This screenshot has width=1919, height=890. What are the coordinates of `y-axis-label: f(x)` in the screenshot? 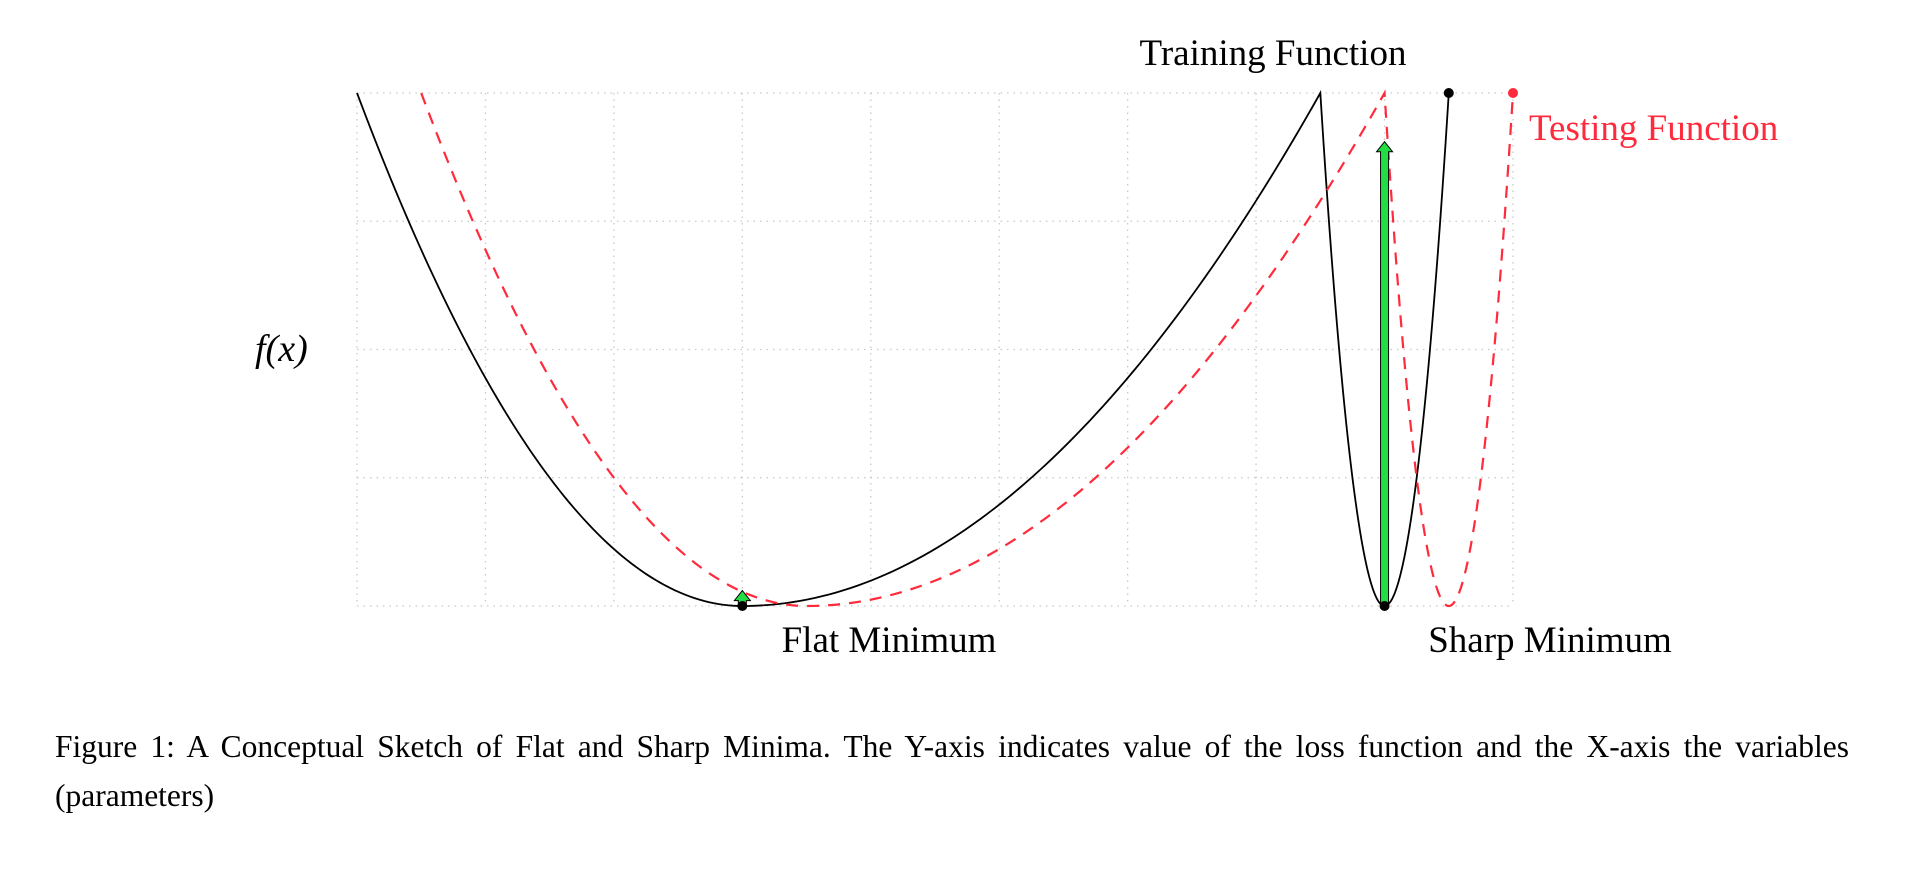 It's located at (281, 349).